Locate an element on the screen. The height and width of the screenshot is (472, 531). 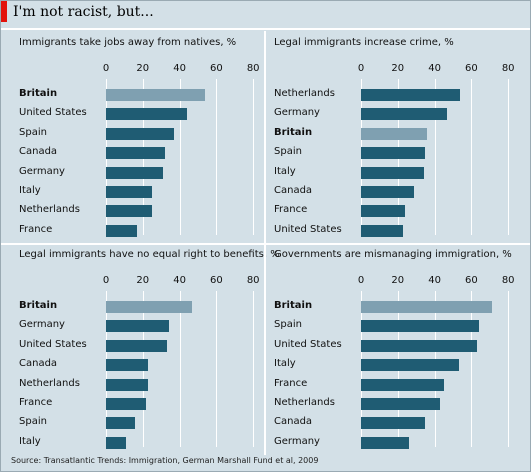
red-accent-tab is located at coordinates (4, 11).